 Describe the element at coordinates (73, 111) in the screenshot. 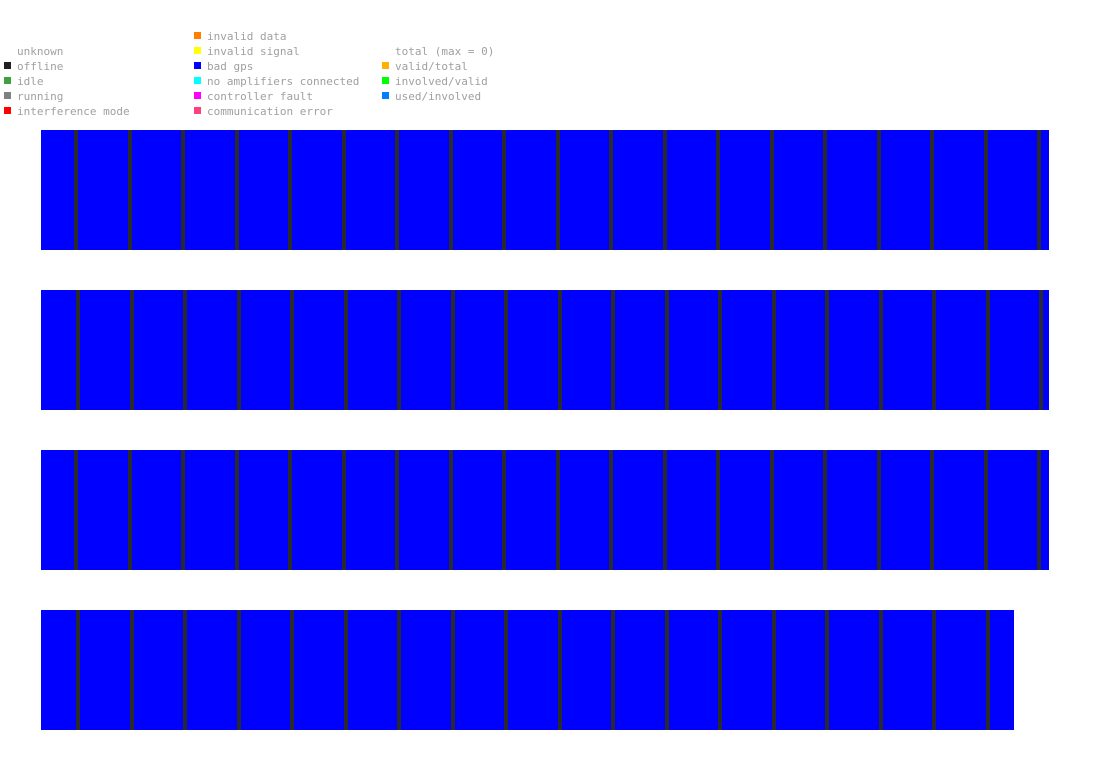

I see `legend-label: interference mode` at that location.